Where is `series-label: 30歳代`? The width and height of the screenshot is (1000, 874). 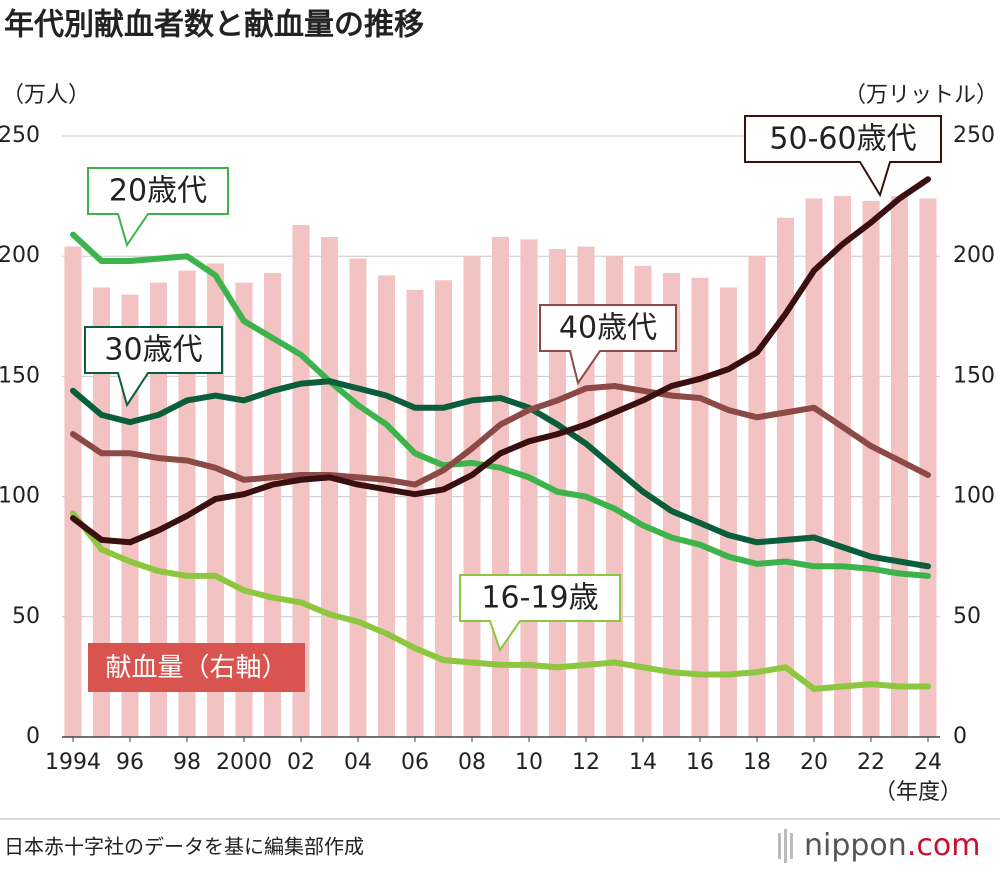 series-label: 30歳代 is located at coordinates (153, 367).